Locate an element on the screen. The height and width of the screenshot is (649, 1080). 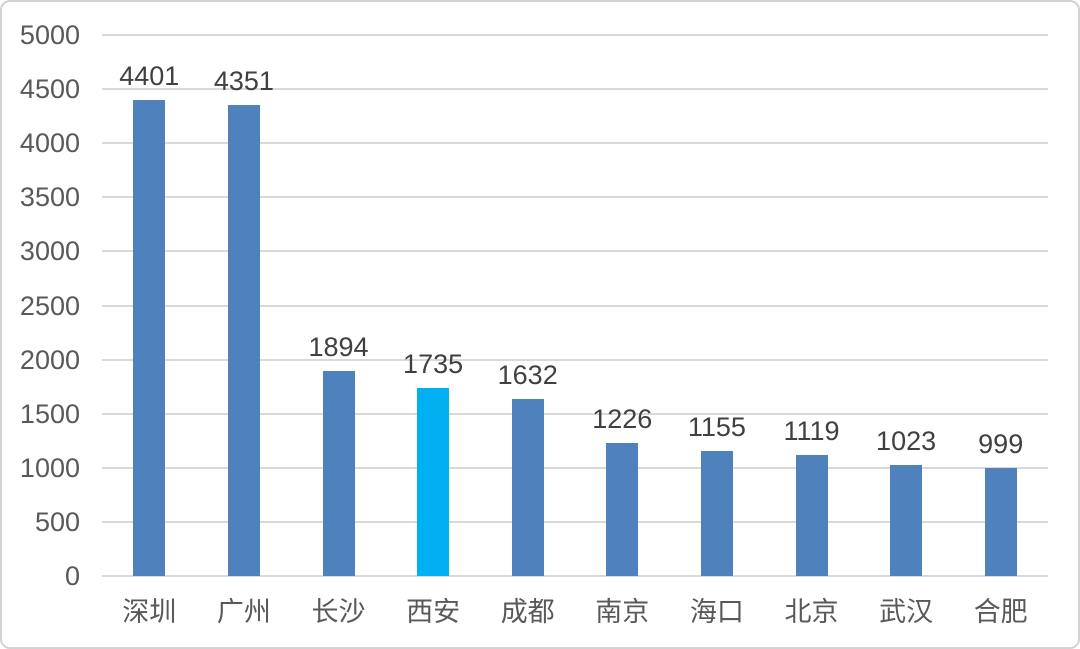
bar-value-label: 1632 is located at coordinates (527, 375).